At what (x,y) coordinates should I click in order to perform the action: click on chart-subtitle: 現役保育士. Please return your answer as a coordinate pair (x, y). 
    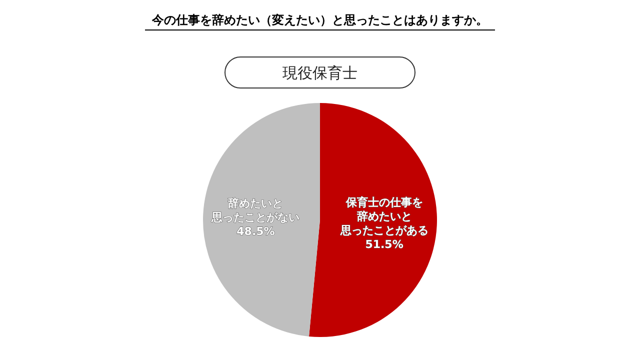
    Looking at the image, I should click on (320, 73).